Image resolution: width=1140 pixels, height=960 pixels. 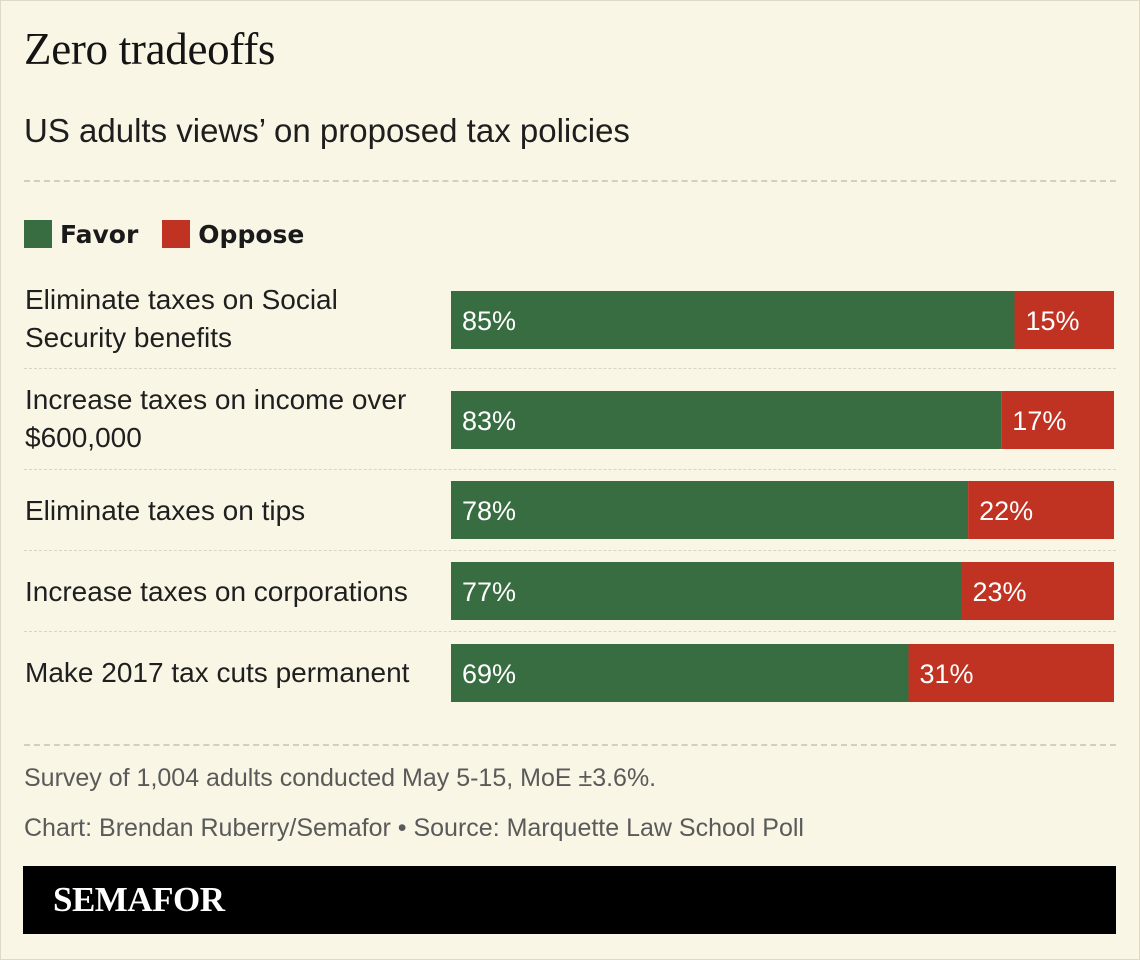 What do you see at coordinates (680, 673) in the screenshot?
I see `bar-favor-2017-tax-cuts` at bounding box center [680, 673].